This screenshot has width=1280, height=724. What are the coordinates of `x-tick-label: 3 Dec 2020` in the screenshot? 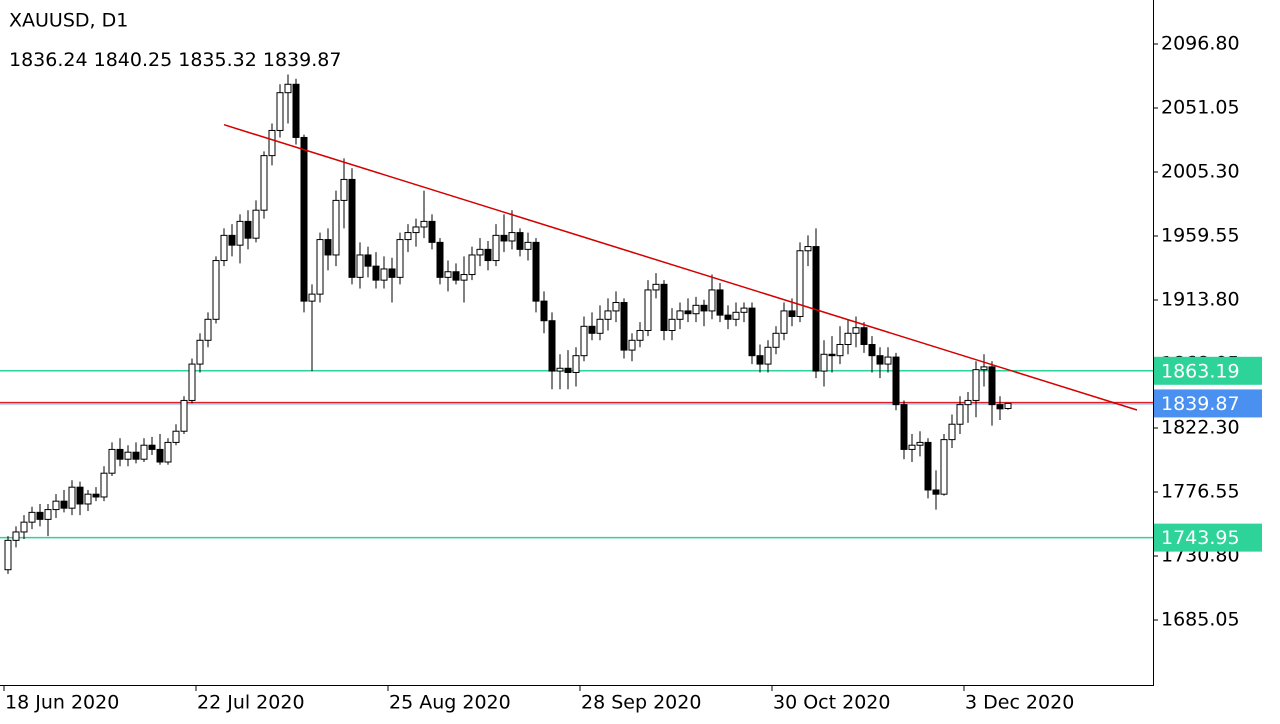 It's located at (1019, 703).